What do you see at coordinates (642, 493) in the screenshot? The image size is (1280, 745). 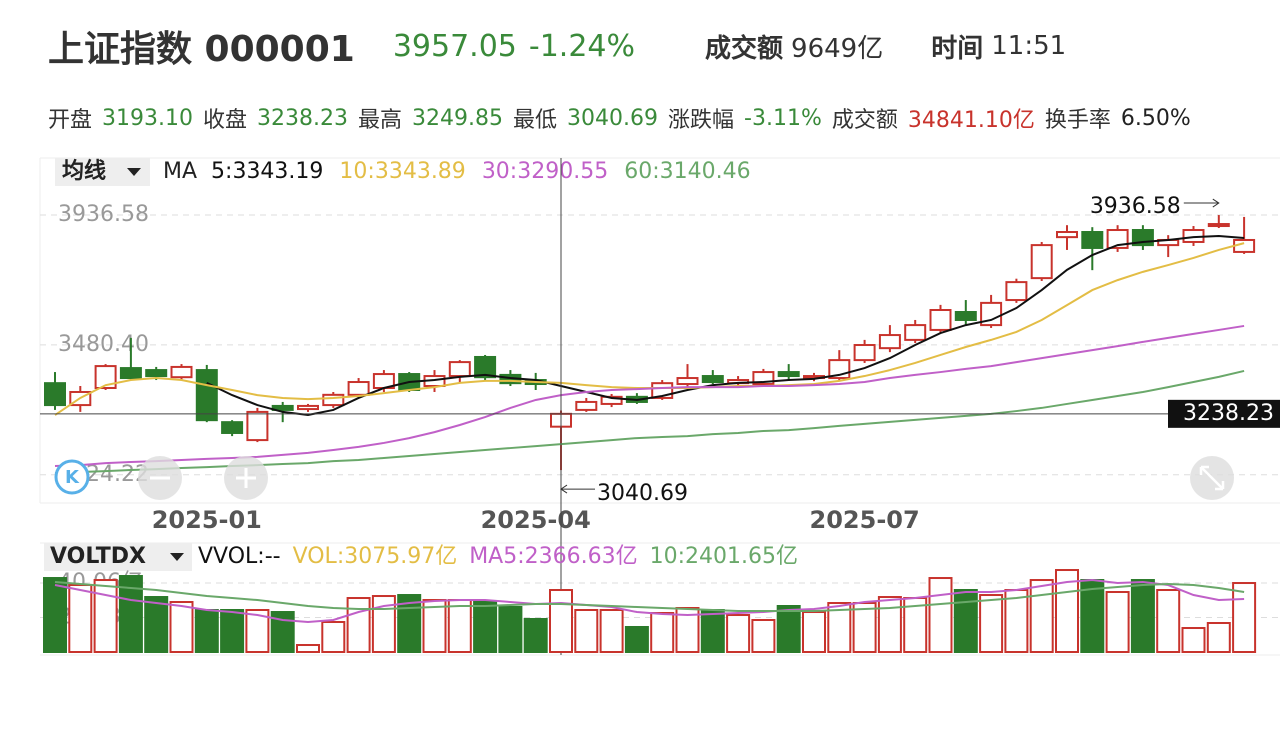 I see `min-label: 3040.69` at bounding box center [642, 493].